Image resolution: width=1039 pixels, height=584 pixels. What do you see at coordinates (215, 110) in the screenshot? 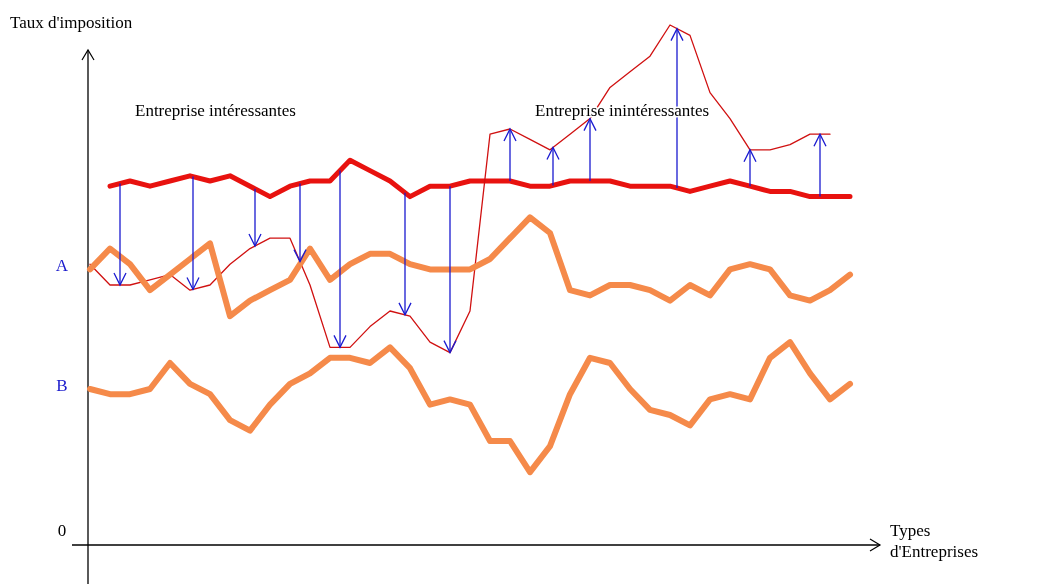
I see `annotation: Entreprise intéressantes` at bounding box center [215, 110].